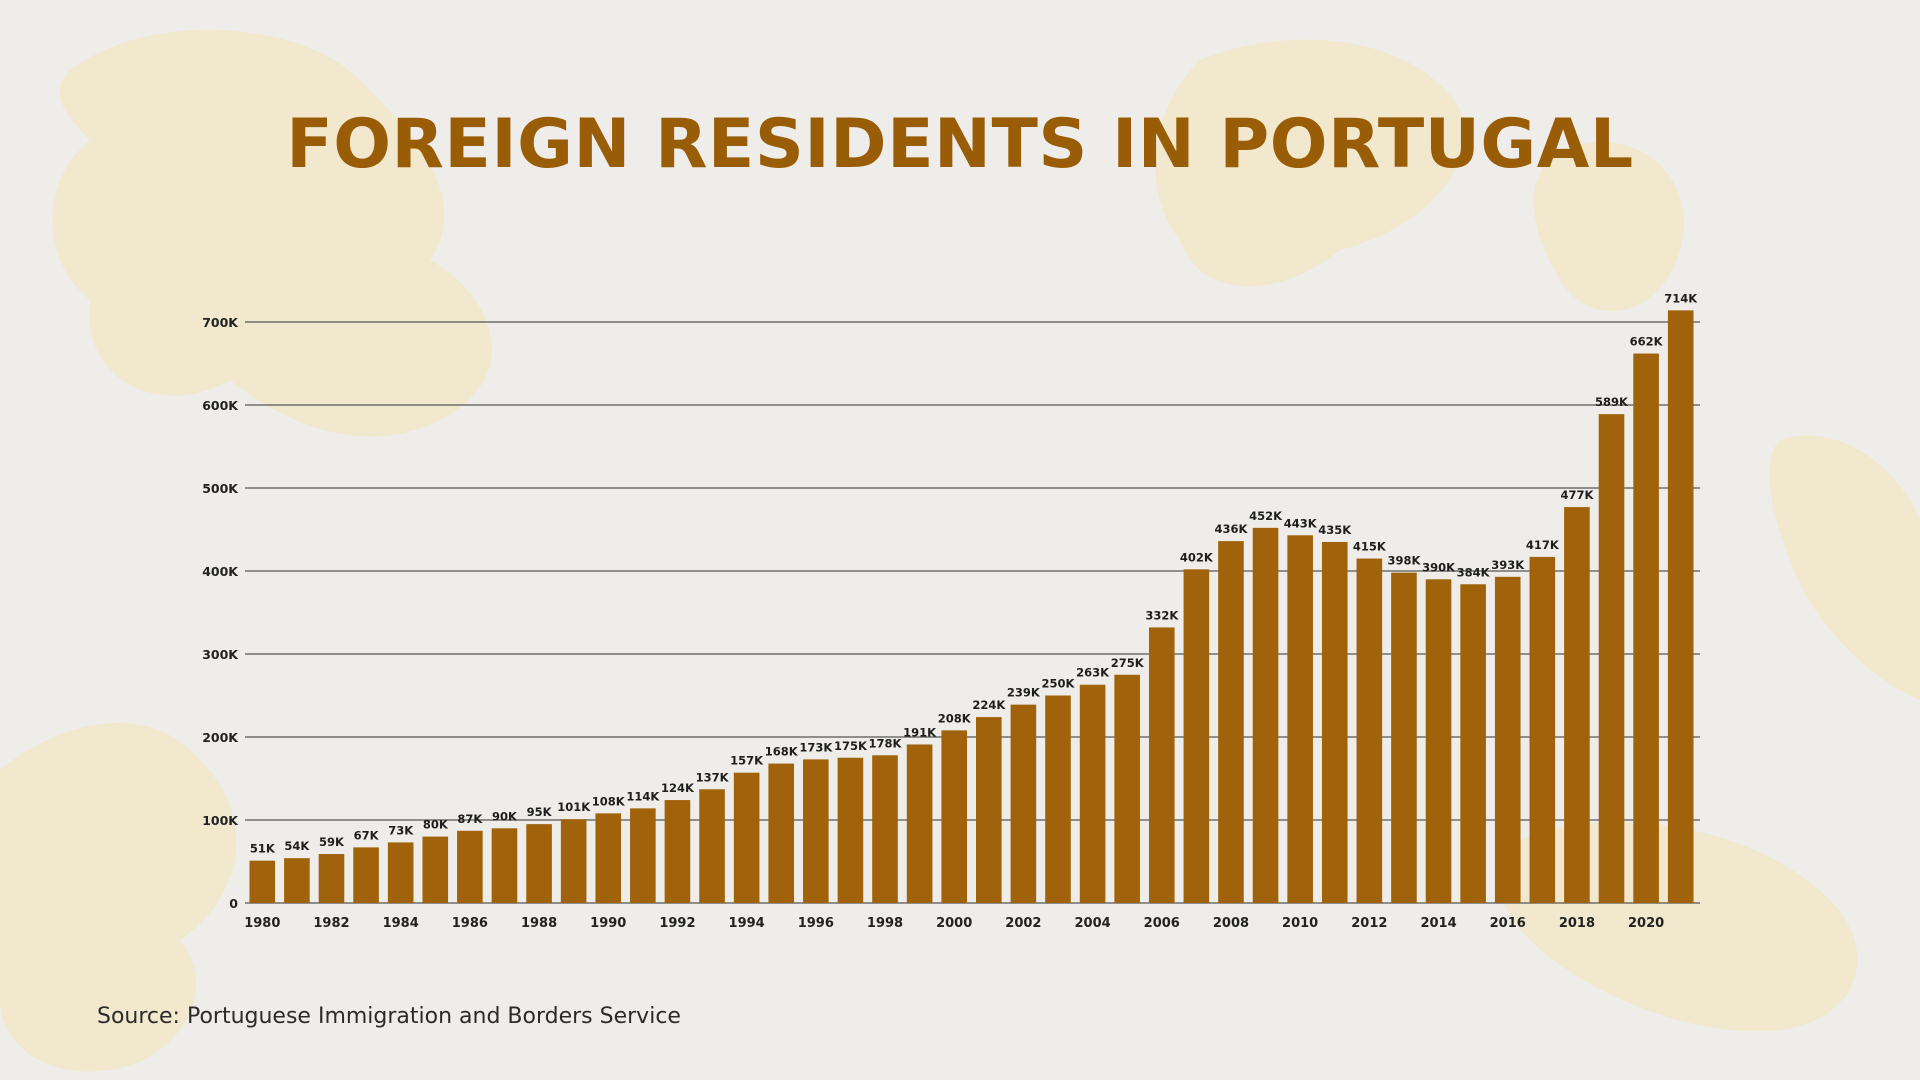  I want to click on data-label: 239K, so click(1024, 693).